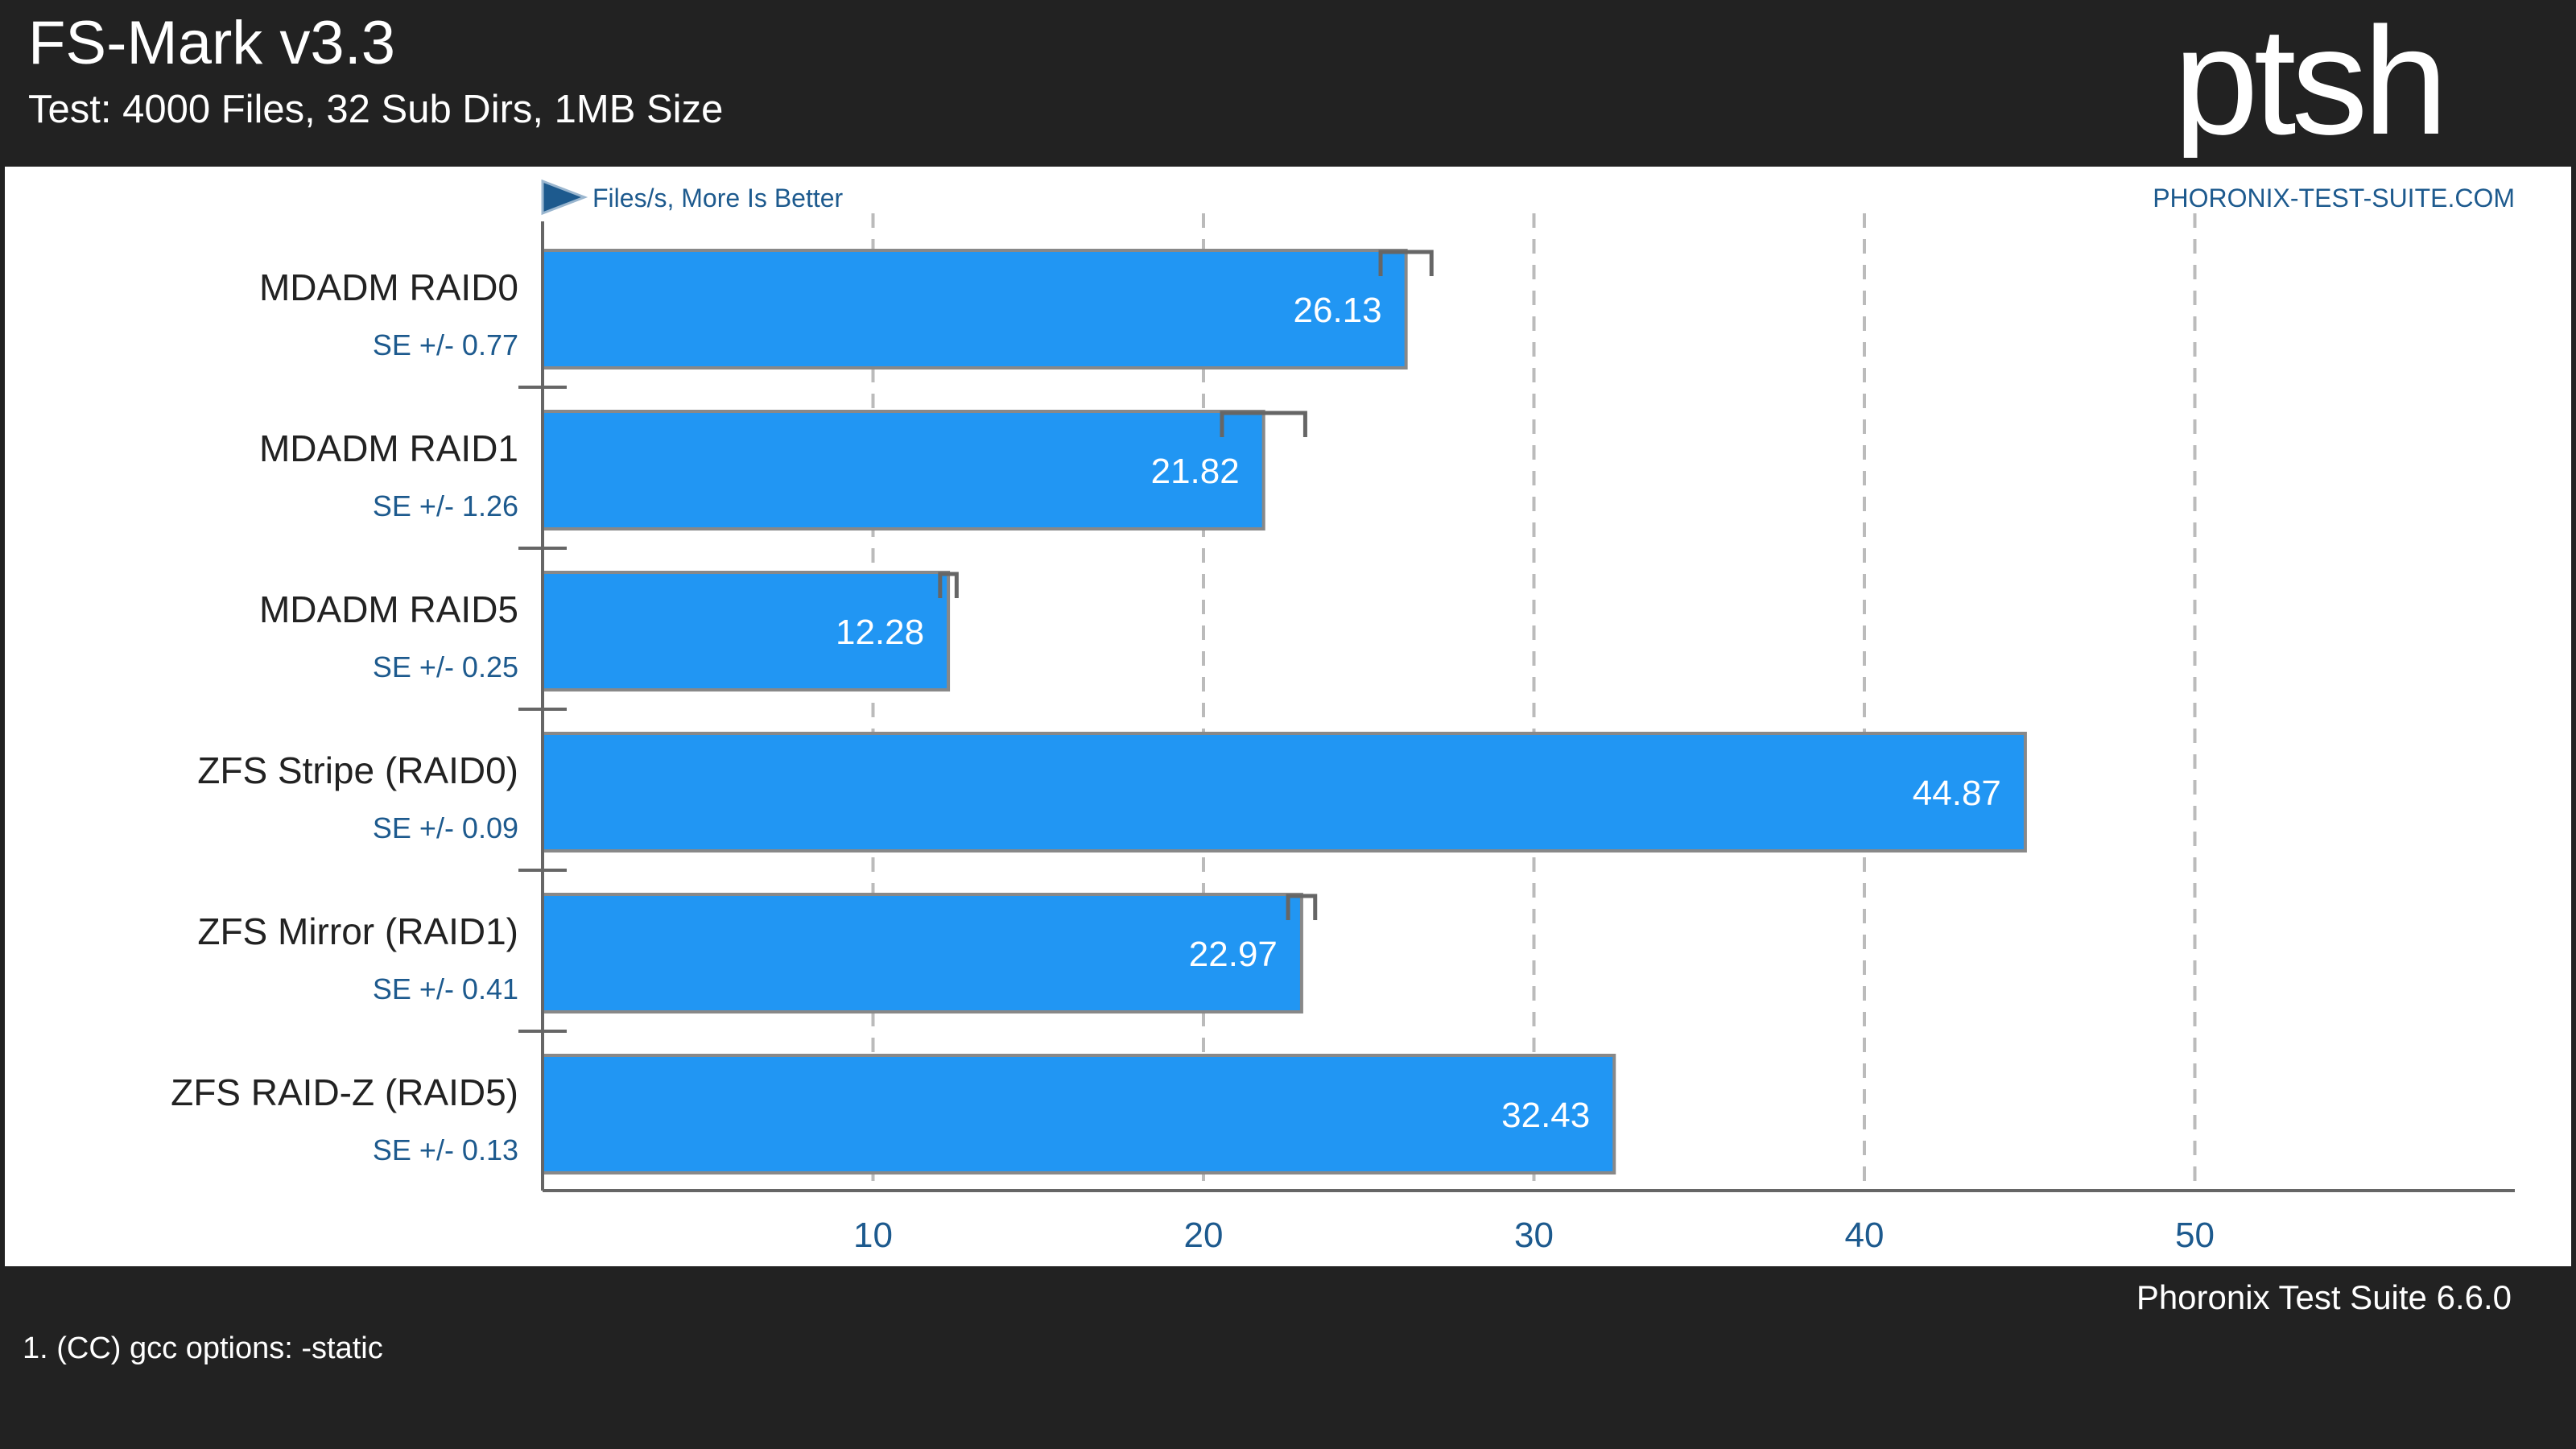 The image size is (2576, 1449). Describe the element at coordinates (445, 988) in the screenshot. I see `se-label: SE +/- 0.41` at that location.